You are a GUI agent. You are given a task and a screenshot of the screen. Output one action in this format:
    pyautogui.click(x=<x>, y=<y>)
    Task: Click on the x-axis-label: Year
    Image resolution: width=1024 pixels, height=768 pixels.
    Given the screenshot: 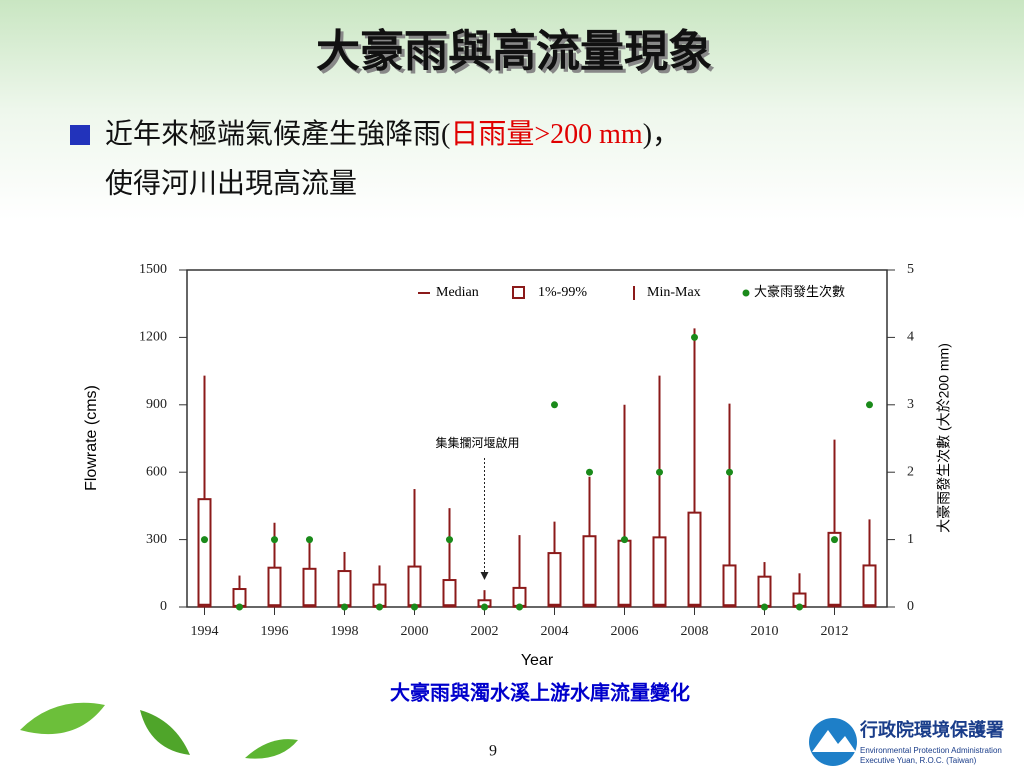 What is the action you would take?
    pyautogui.click(x=537, y=660)
    